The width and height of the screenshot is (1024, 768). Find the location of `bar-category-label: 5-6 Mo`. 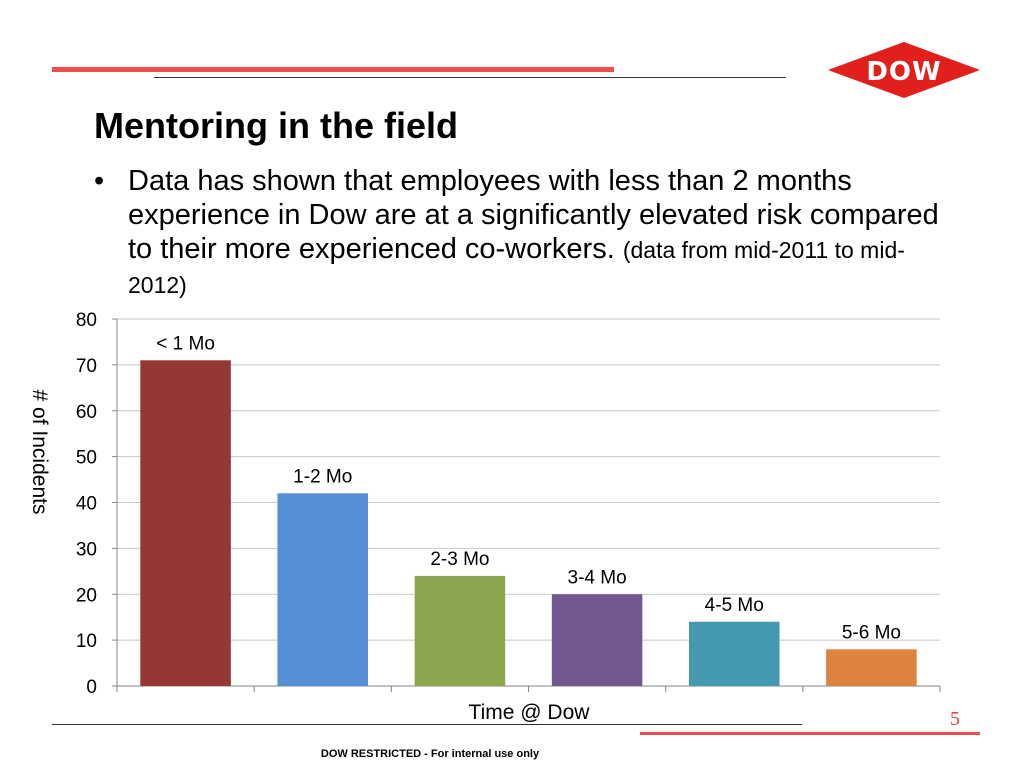

bar-category-label: 5-6 Mo is located at coordinates (871, 632).